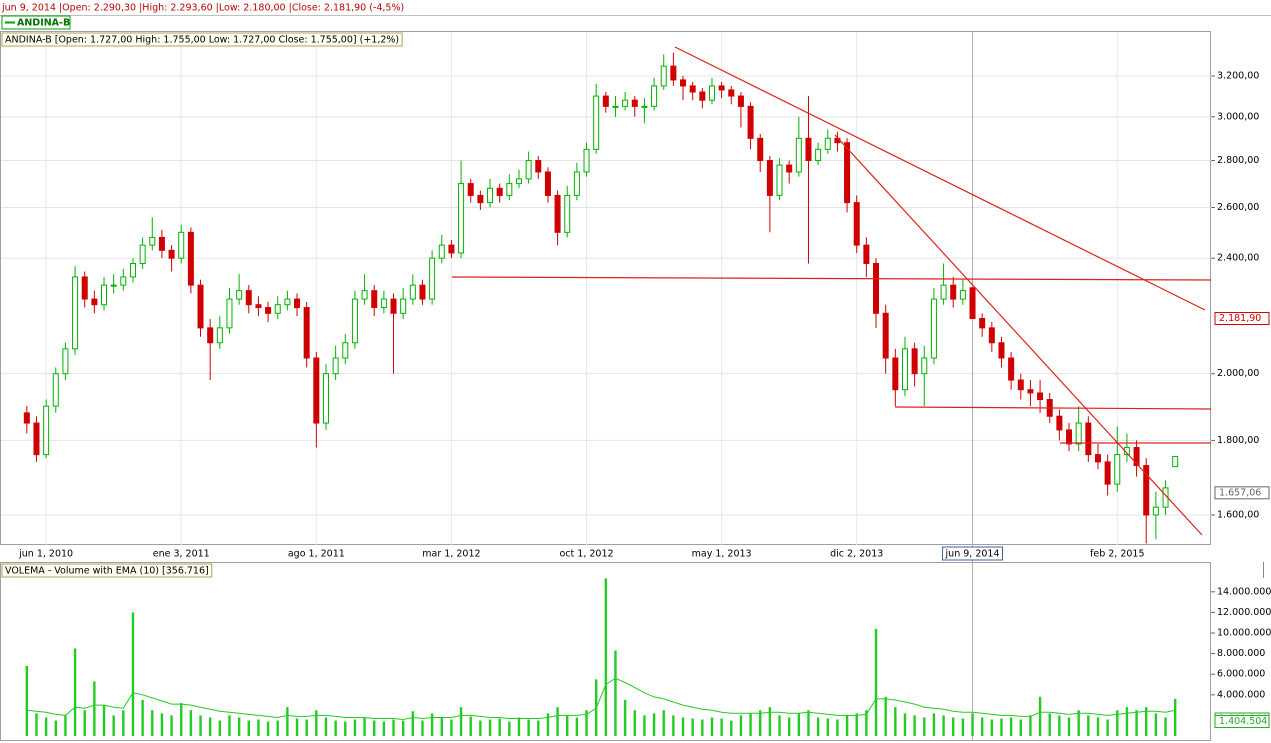 The image size is (1271, 743). What do you see at coordinates (1240, 318) in the screenshot?
I see `price-marker-label: 2.181,90` at bounding box center [1240, 318].